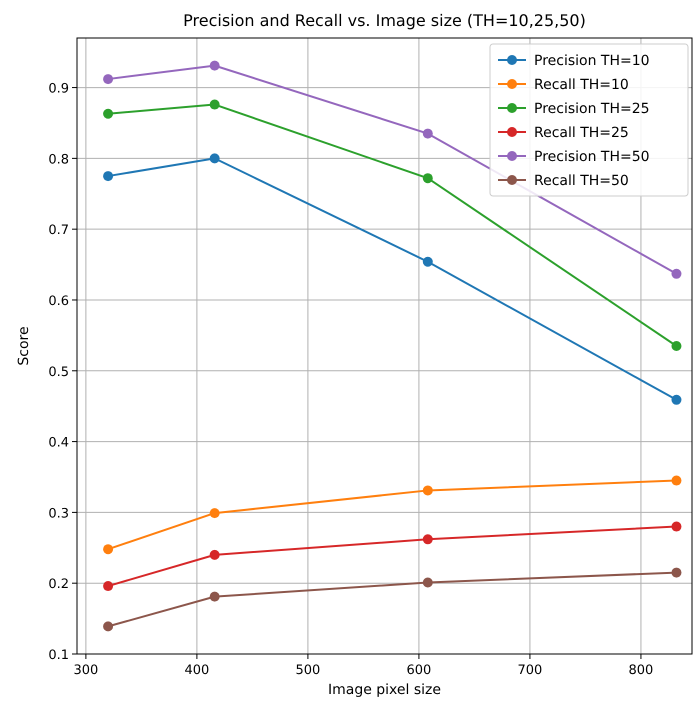 The image size is (694, 706). Describe the element at coordinates (58, 372) in the screenshot. I see `y-tick-label: 0.5` at that location.